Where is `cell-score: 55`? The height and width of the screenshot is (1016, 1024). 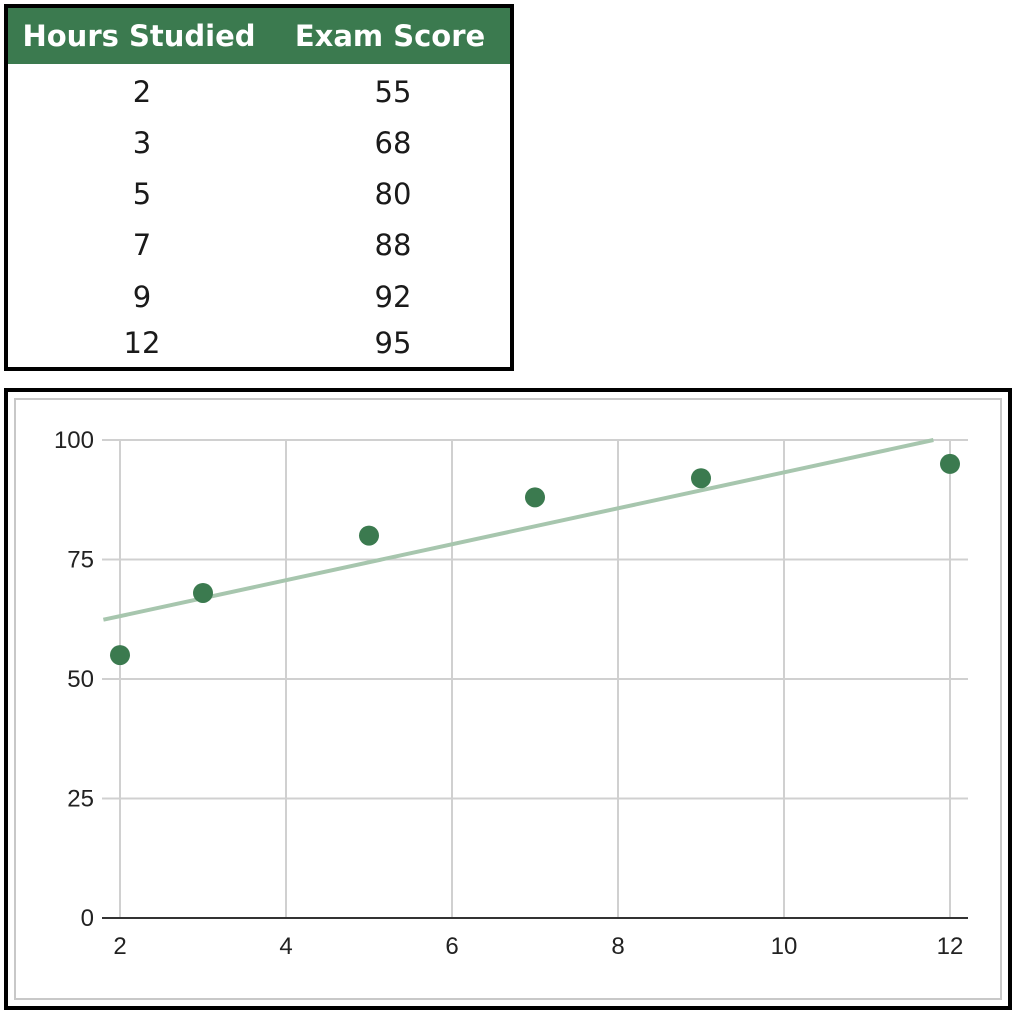
cell-score: 55 is located at coordinates (393, 92).